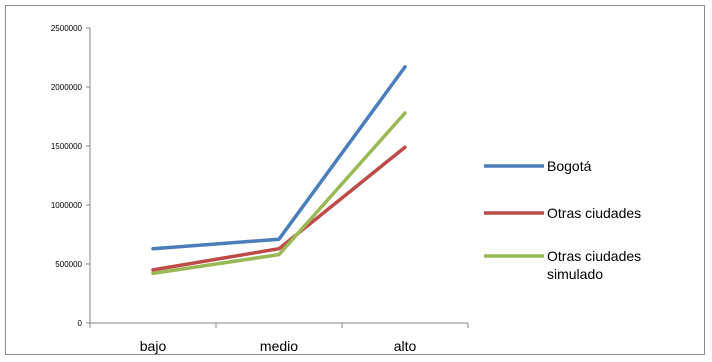 The height and width of the screenshot is (362, 712). What do you see at coordinates (153, 346) in the screenshot?
I see `x-tick-label: bajo` at bounding box center [153, 346].